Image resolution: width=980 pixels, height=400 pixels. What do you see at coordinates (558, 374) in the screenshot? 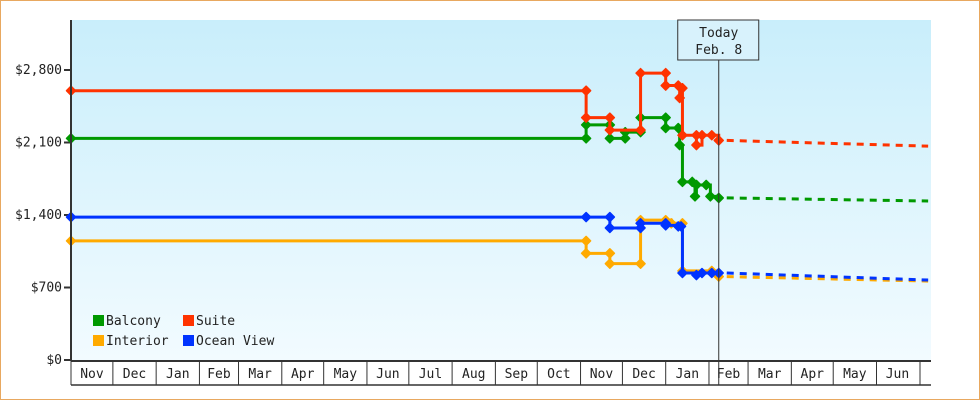
I see `month-label: Oct` at bounding box center [558, 374].